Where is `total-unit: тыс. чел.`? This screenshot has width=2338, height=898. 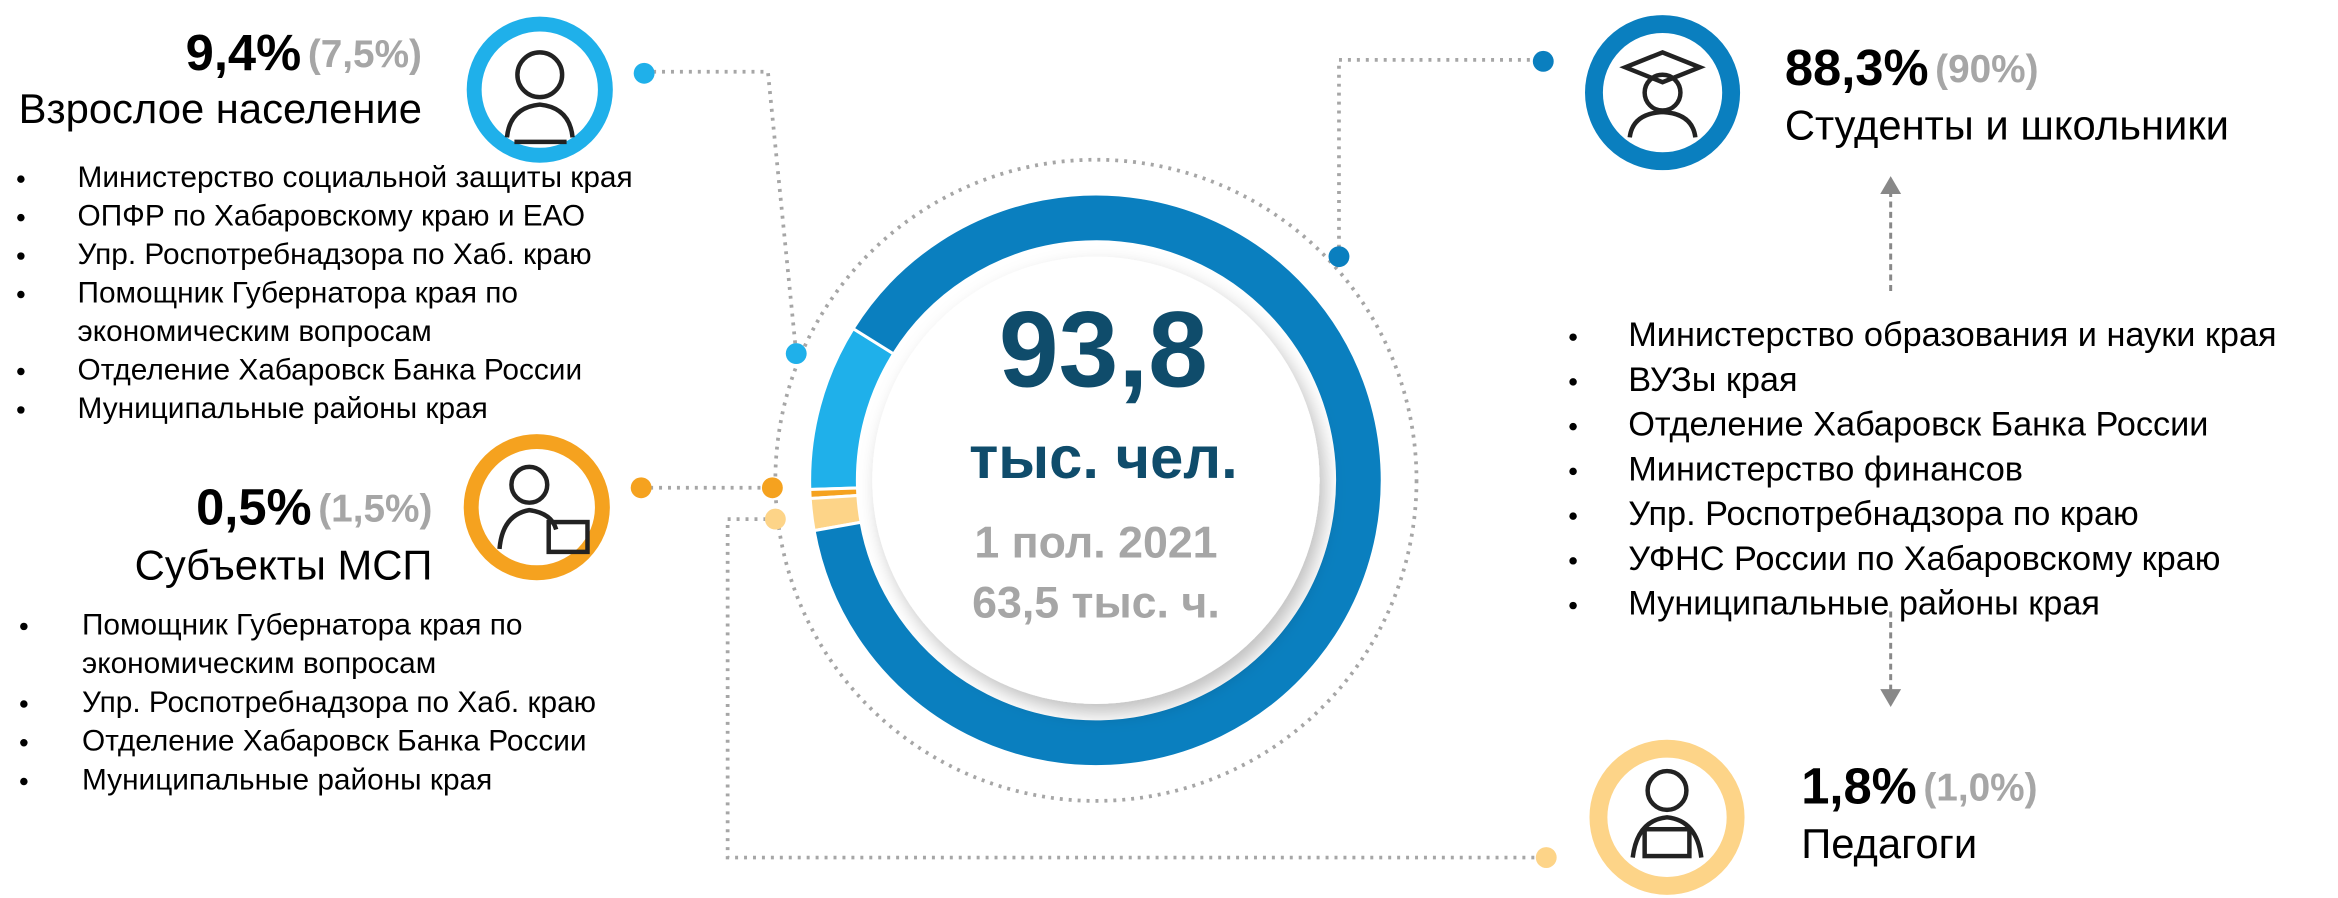
total-unit: тыс. чел. is located at coordinates (1103, 457).